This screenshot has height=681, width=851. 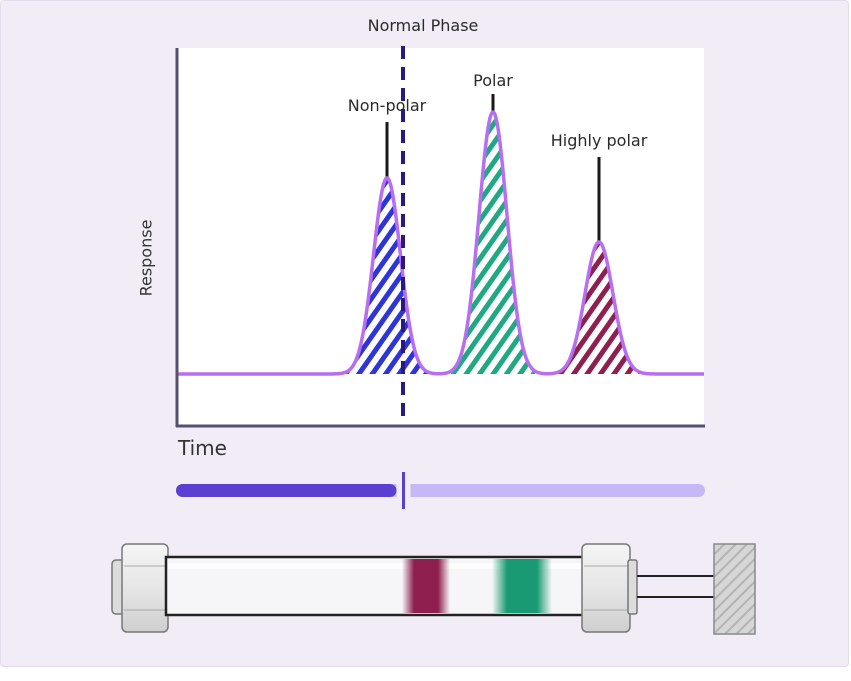 I want to click on chromatography-column, so click(x=433, y=589).